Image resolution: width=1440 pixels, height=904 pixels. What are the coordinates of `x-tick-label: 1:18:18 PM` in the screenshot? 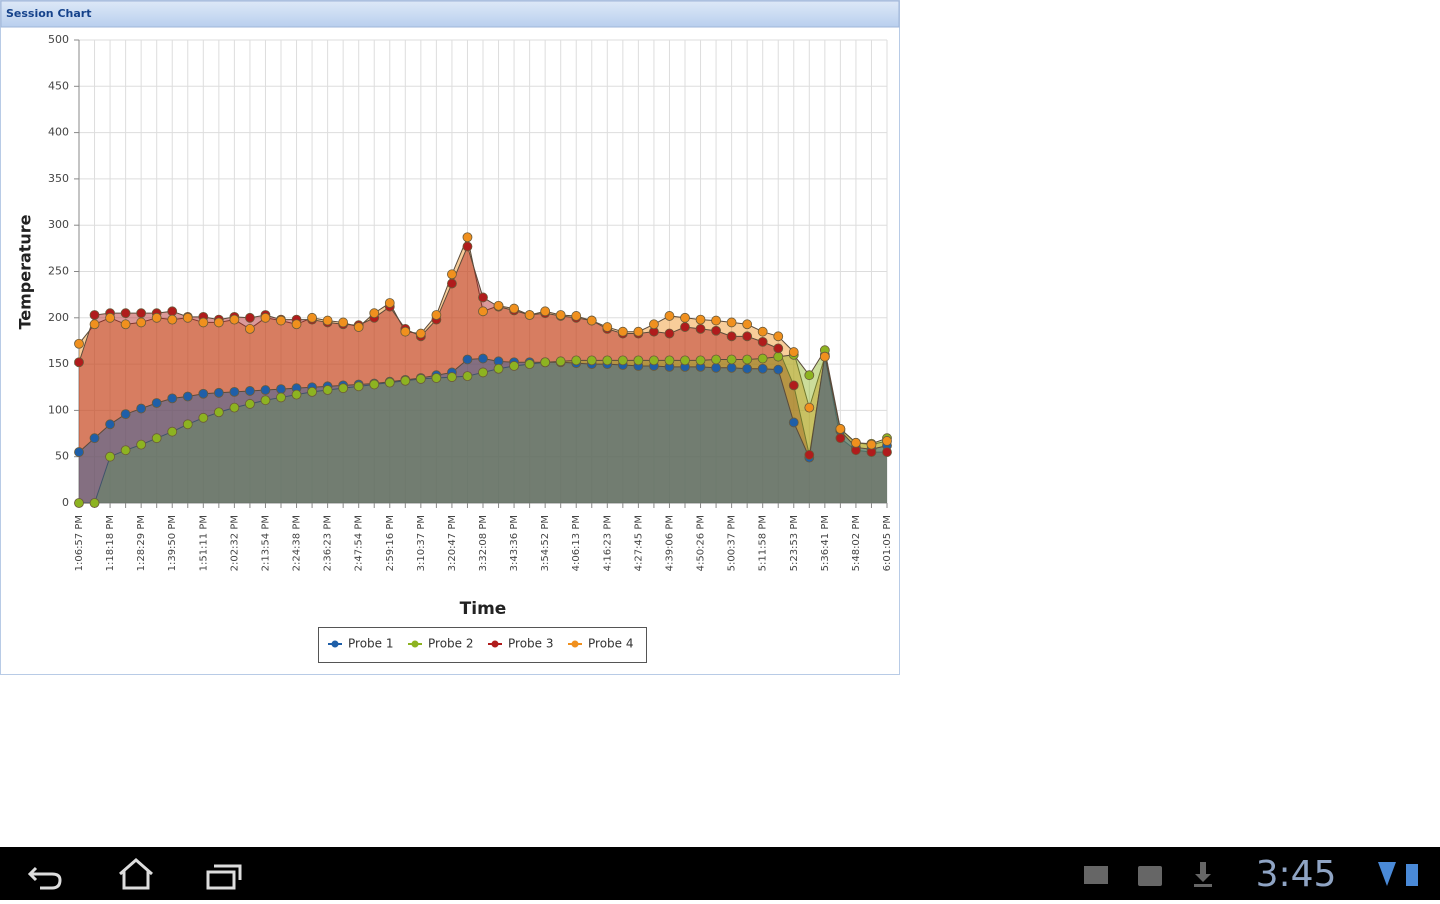 It's located at (110, 543).